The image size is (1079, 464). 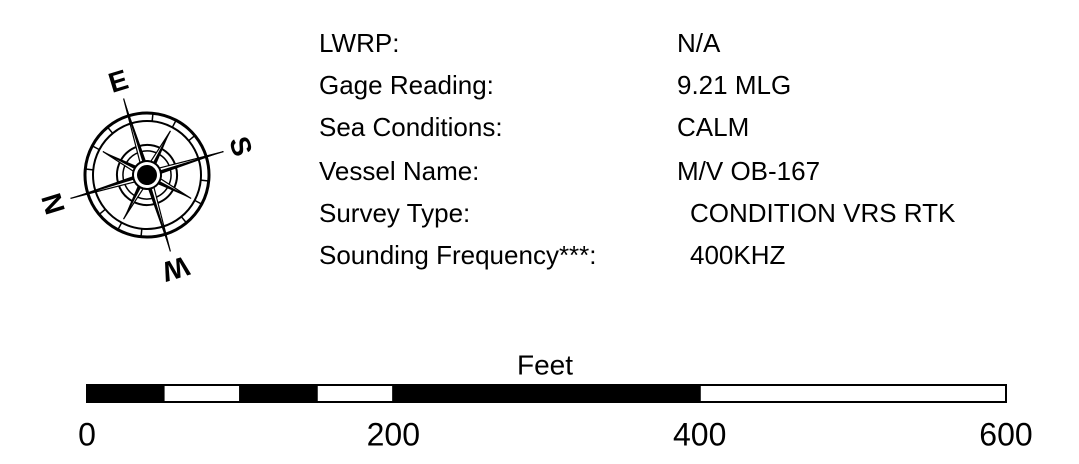 I want to click on info-value: N/A, so click(x=699, y=43).